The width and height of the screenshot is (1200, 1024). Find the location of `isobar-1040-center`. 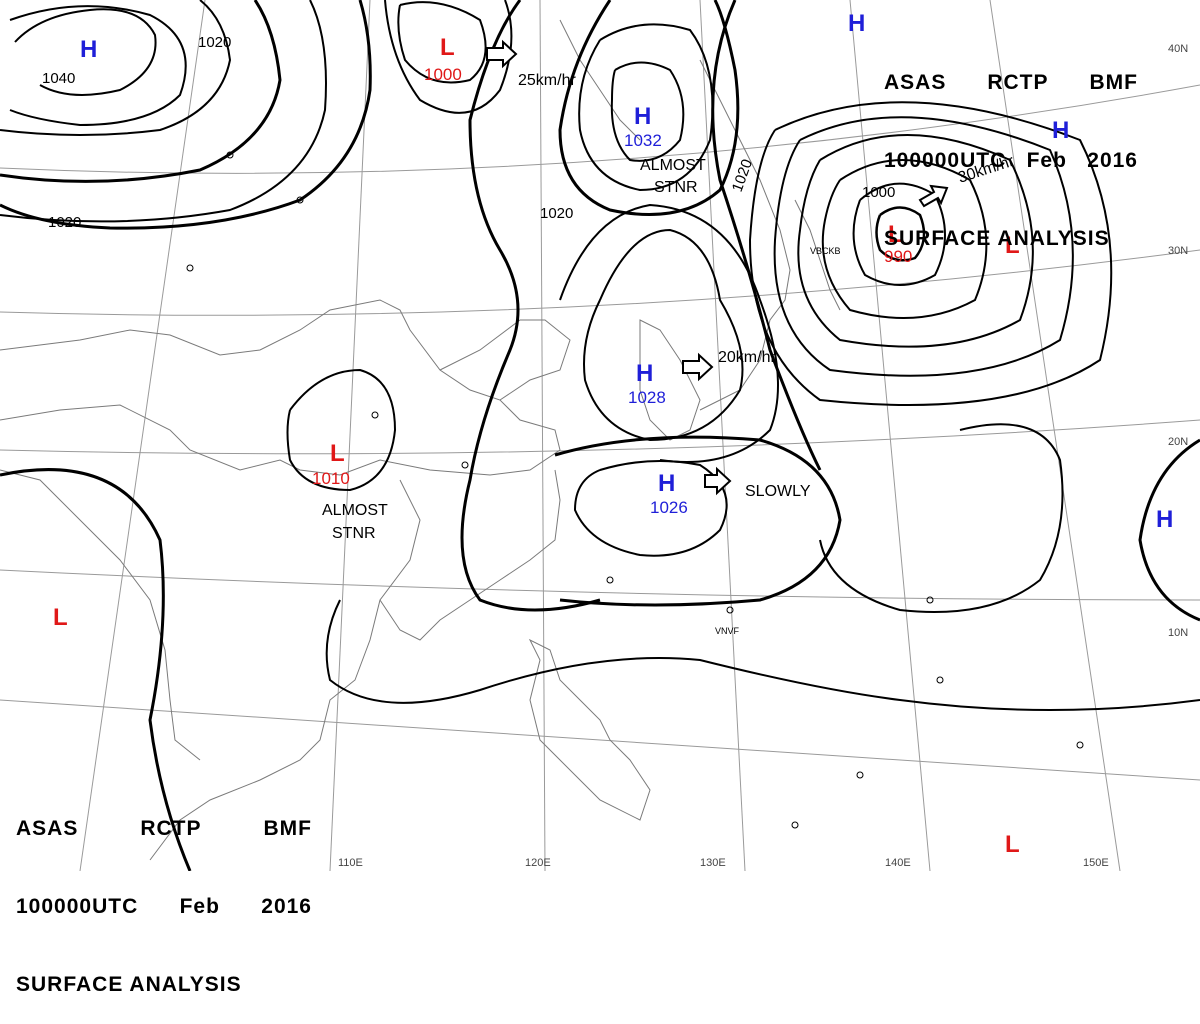

isobar-1040-center is located at coordinates (85, 52).